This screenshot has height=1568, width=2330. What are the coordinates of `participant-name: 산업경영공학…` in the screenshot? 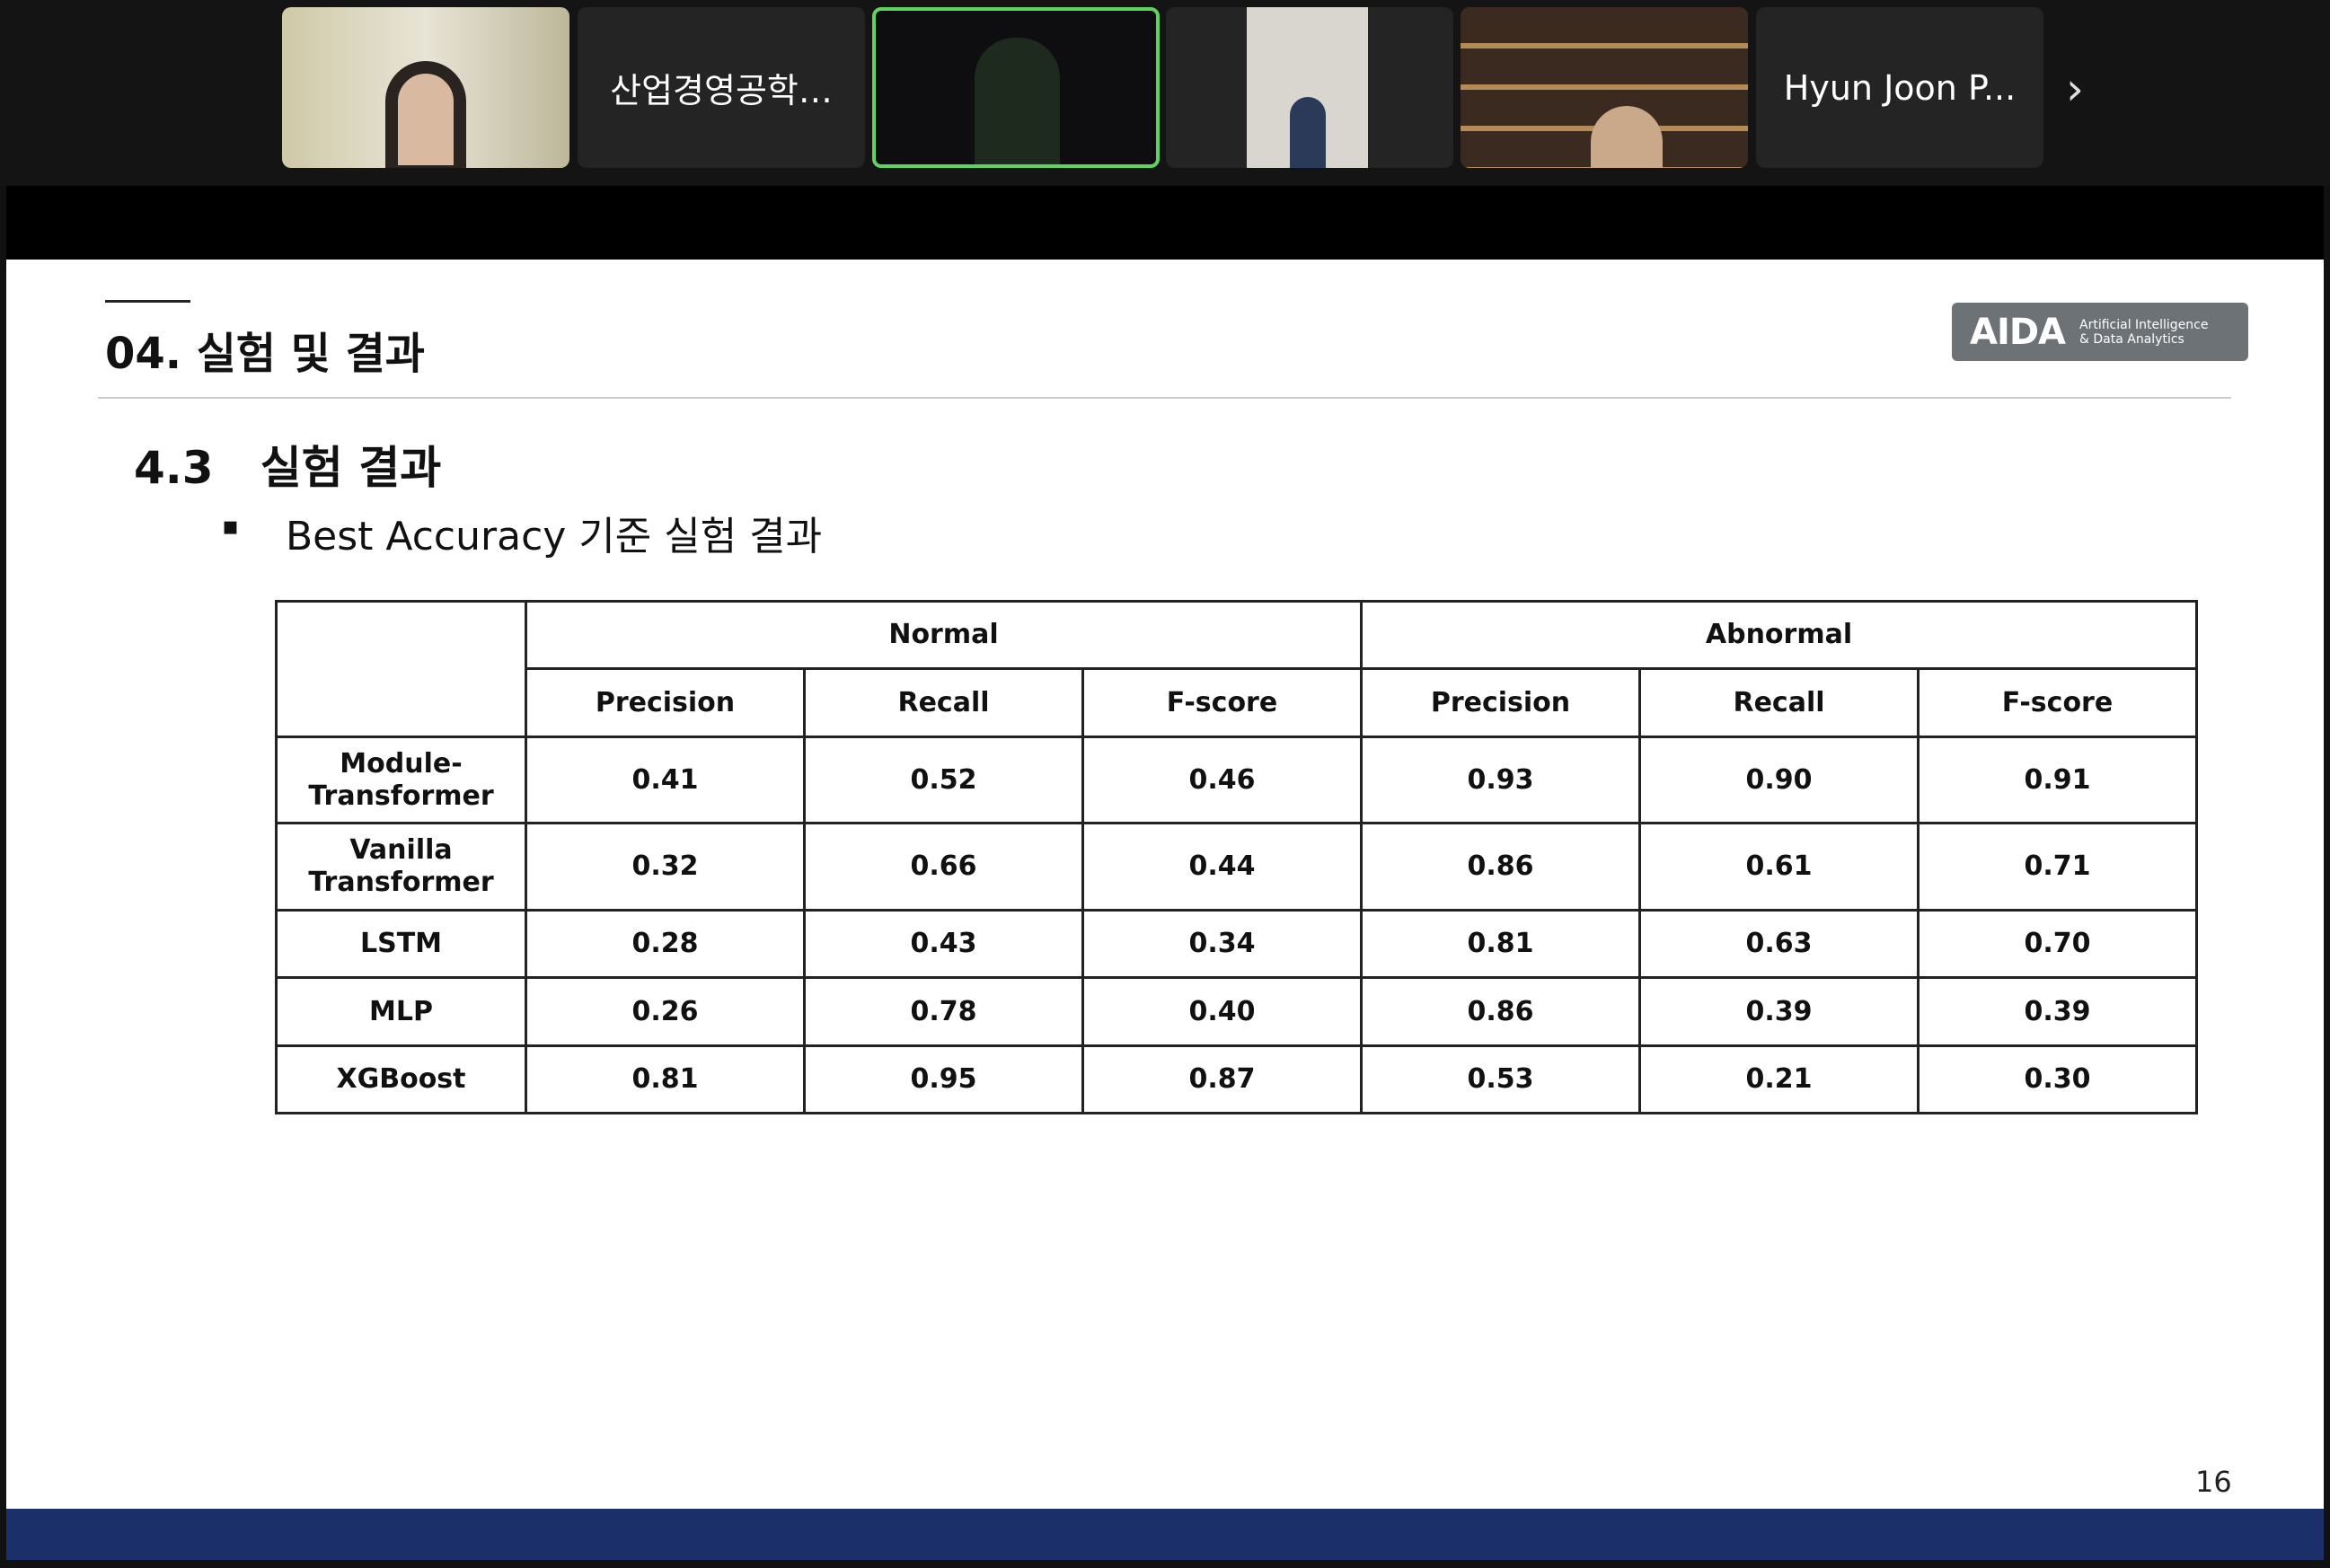 It's located at (721, 90).